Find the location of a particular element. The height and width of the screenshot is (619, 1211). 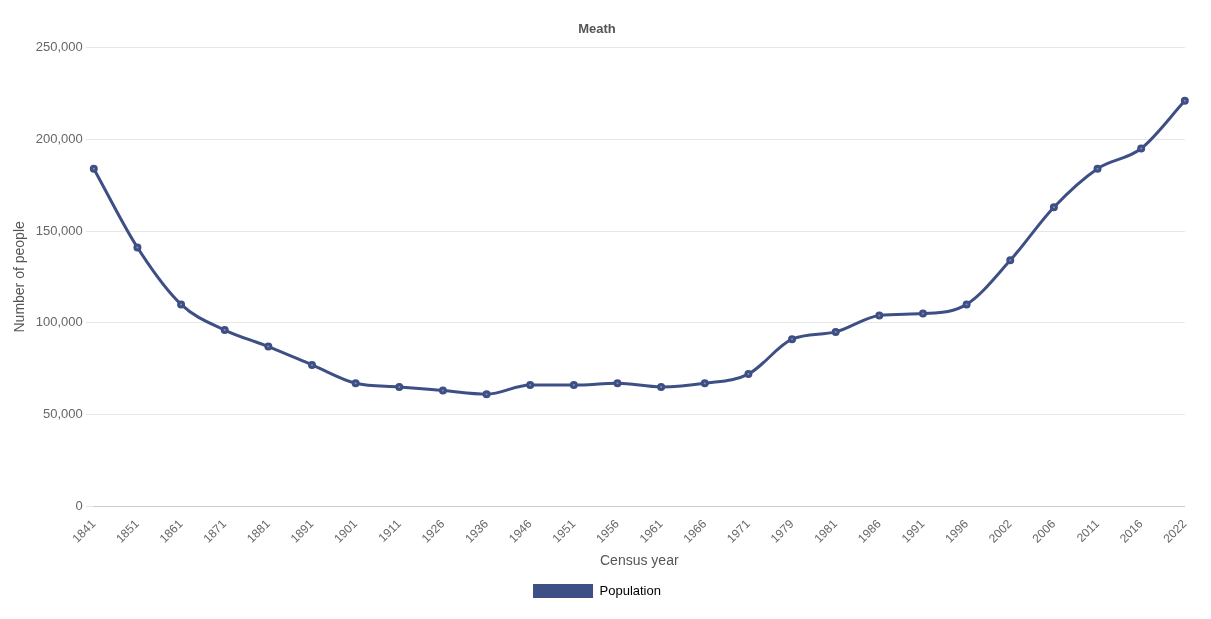

y-tick-label: 0 is located at coordinates (79, 505).